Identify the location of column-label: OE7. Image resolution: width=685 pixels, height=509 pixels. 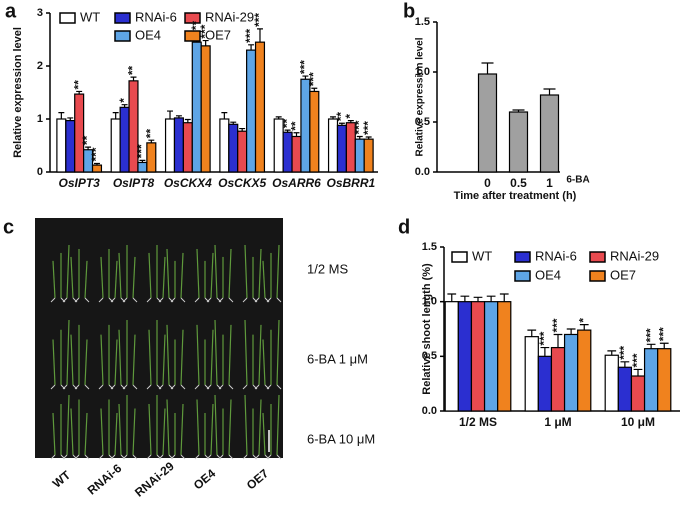
(258, 479).